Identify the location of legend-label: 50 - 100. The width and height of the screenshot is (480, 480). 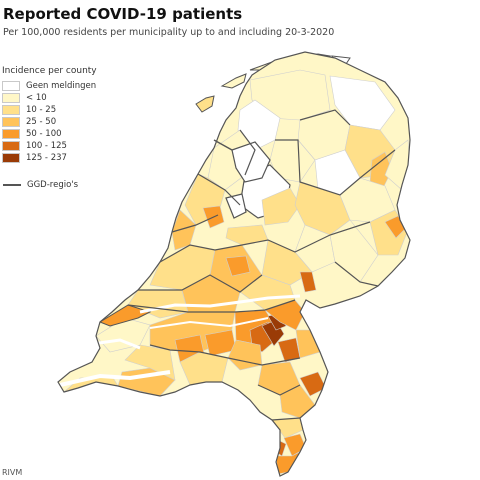
(44, 133).